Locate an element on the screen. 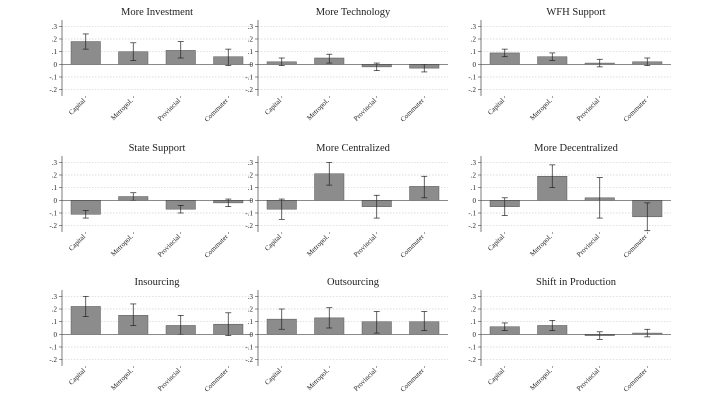 The height and width of the screenshot is (404, 720). panel-title: More Investment is located at coordinates (157, 12).